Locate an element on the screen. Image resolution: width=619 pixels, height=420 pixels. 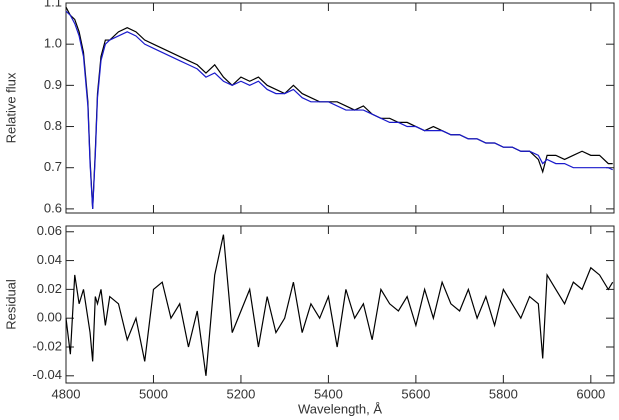
x-tick-label: 5000 is located at coordinates (153, 393).